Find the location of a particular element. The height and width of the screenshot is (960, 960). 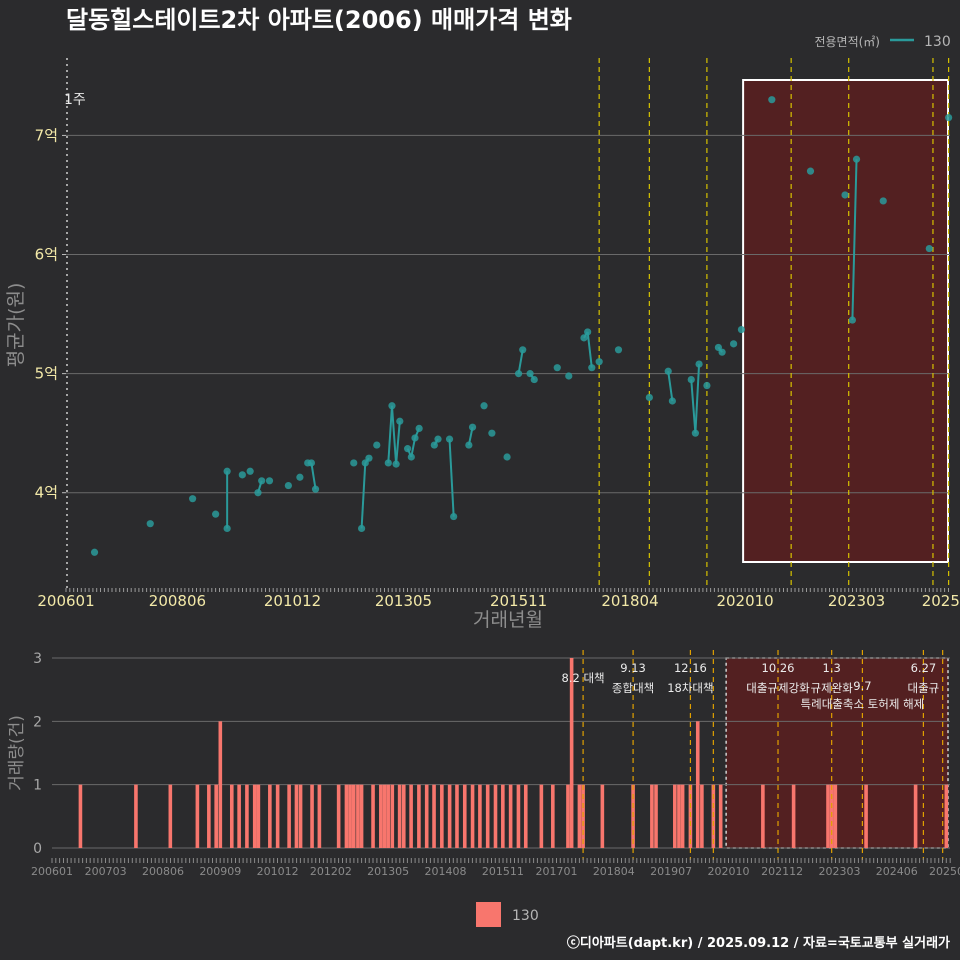

price-xtick-label: 202010 is located at coordinates (744, 601).